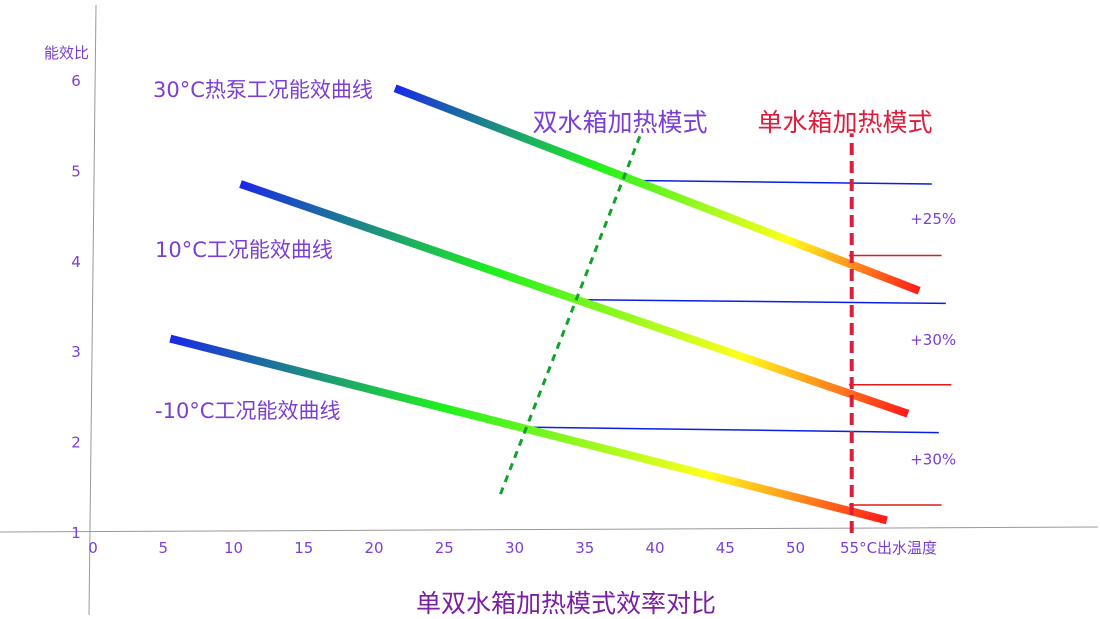 This screenshot has width=1100, height=619. What do you see at coordinates (795, 548) in the screenshot?
I see `x-tick-label: 50` at bounding box center [795, 548].